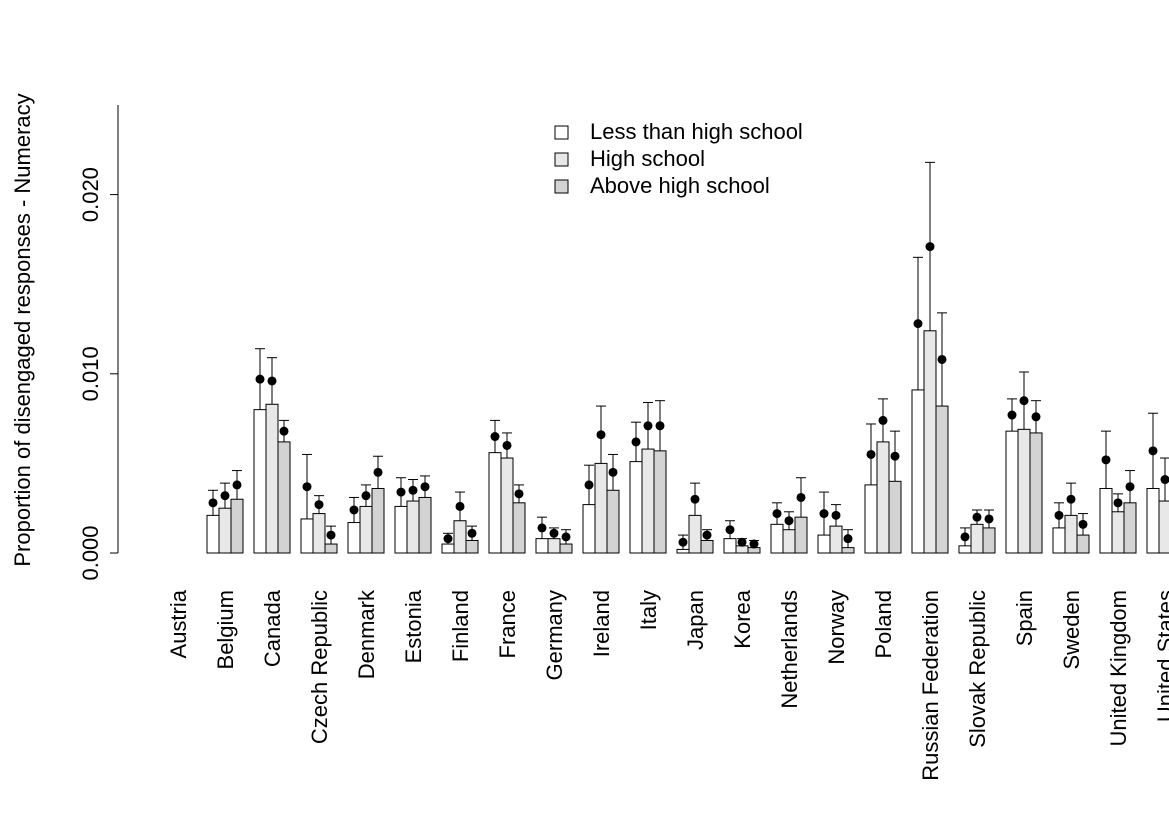 The width and height of the screenshot is (1169, 834). Describe the element at coordinates (1118, 668) in the screenshot. I see `x-tick-label: United Kingdom` at that location.